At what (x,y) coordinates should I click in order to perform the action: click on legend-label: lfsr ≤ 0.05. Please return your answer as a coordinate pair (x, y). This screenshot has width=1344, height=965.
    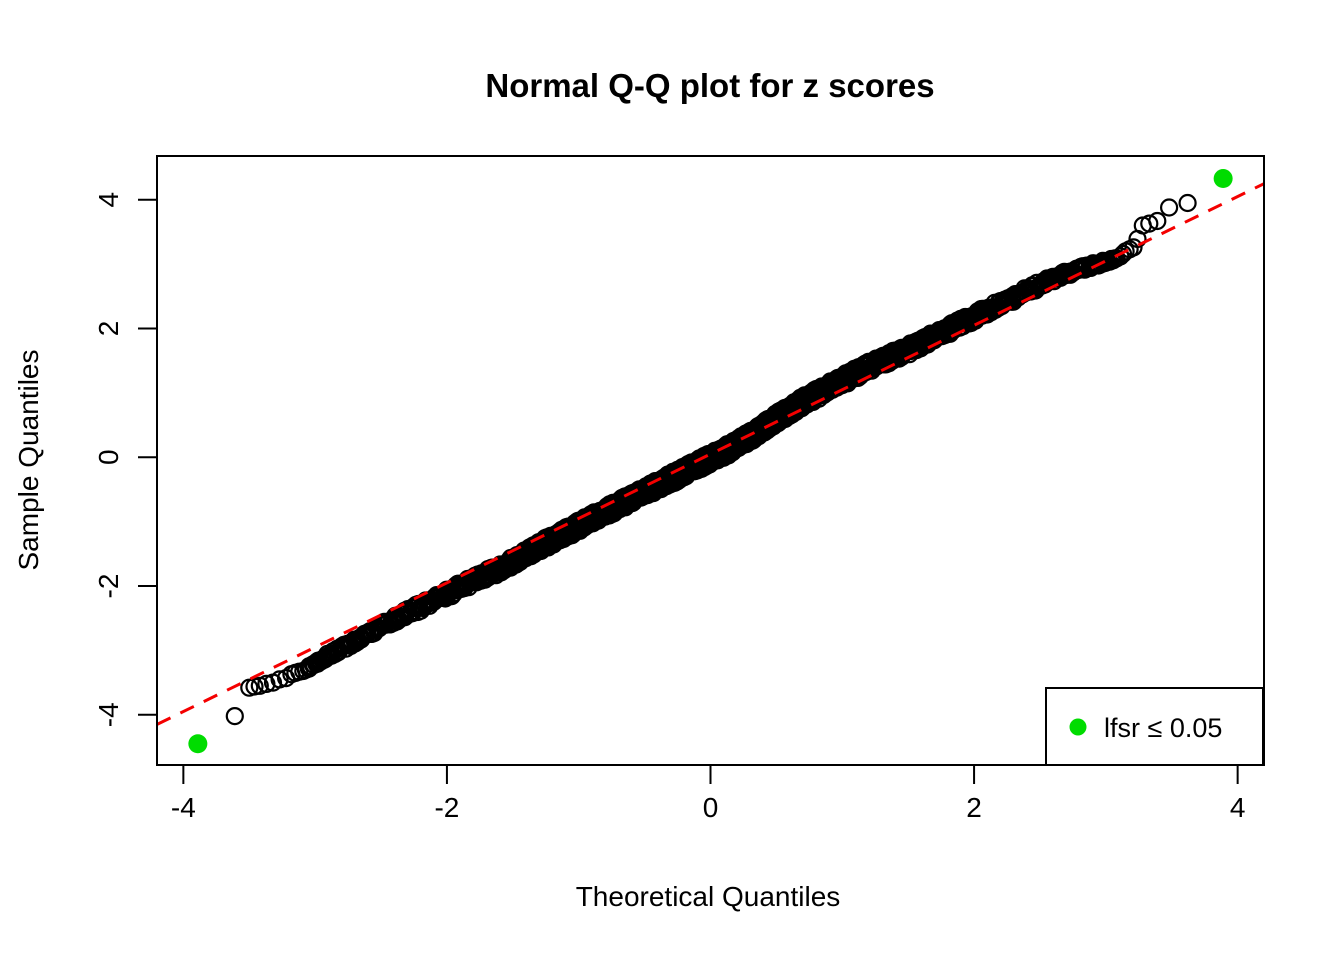
    Looking at the image, I should click on (1163, 728).